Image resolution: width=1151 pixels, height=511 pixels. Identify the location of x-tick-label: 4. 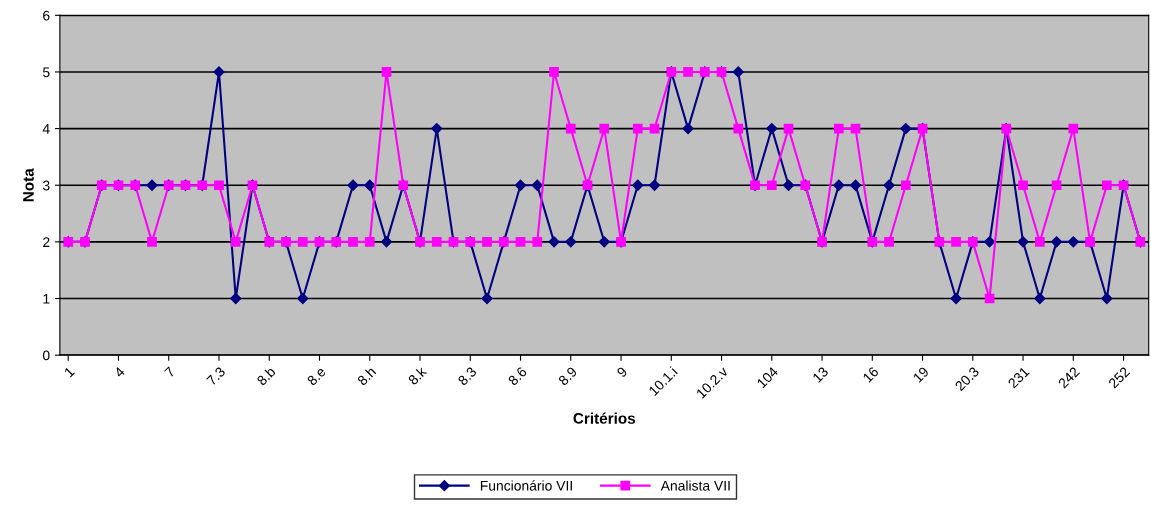
(119, 372).